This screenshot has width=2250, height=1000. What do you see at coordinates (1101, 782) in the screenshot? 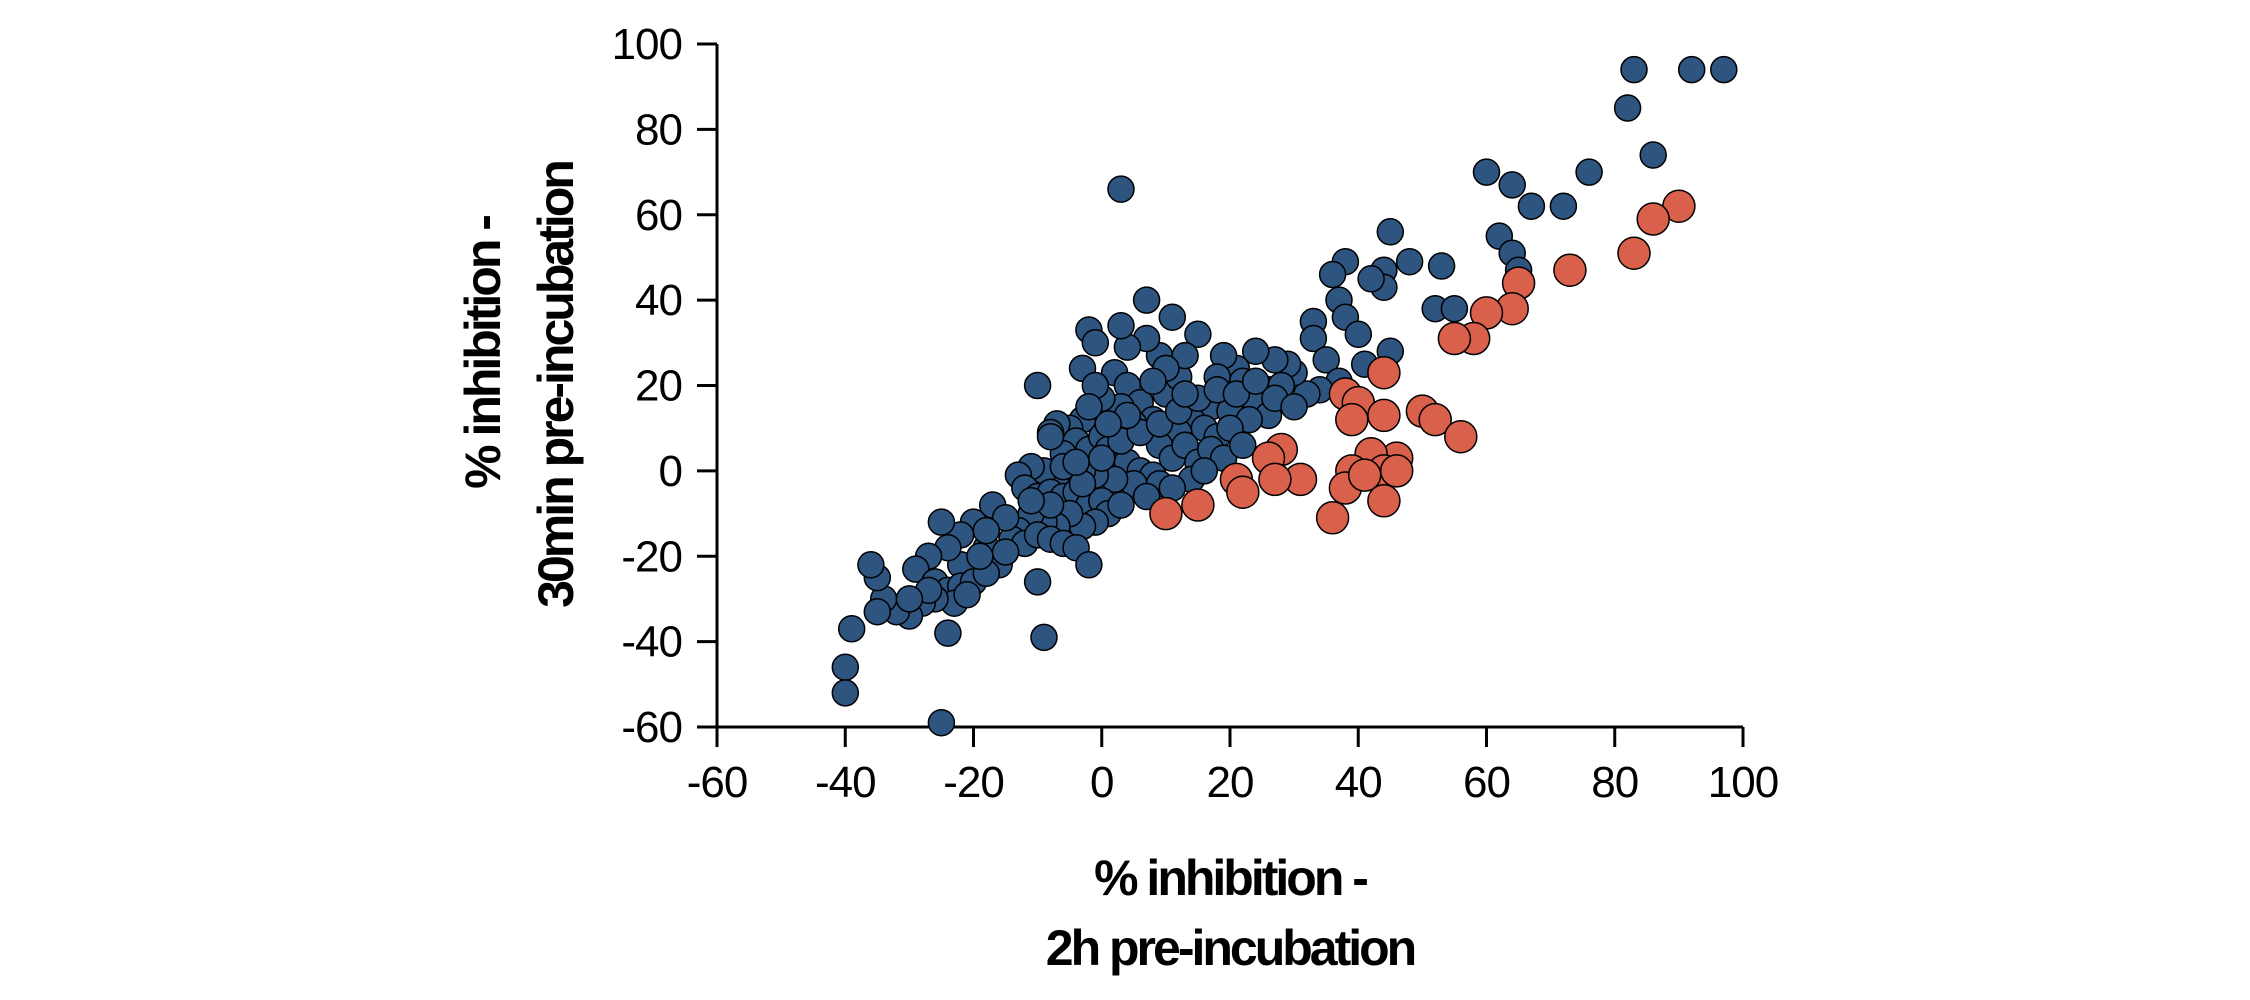
I see `x-tick-label: 0` at bounding box center [1101, 782].